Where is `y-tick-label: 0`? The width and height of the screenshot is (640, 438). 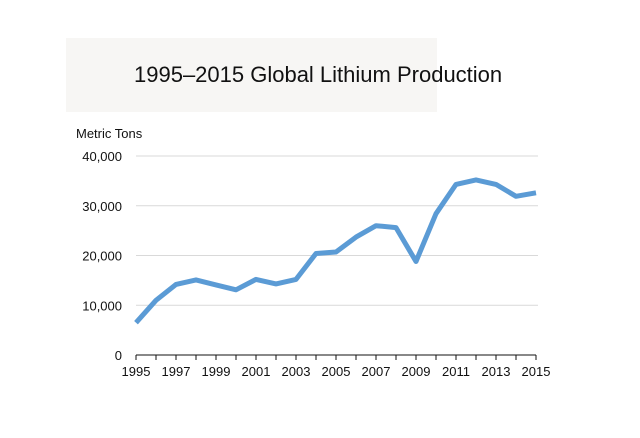 y-tick-label: 0 is located at coordinates (118, 355).